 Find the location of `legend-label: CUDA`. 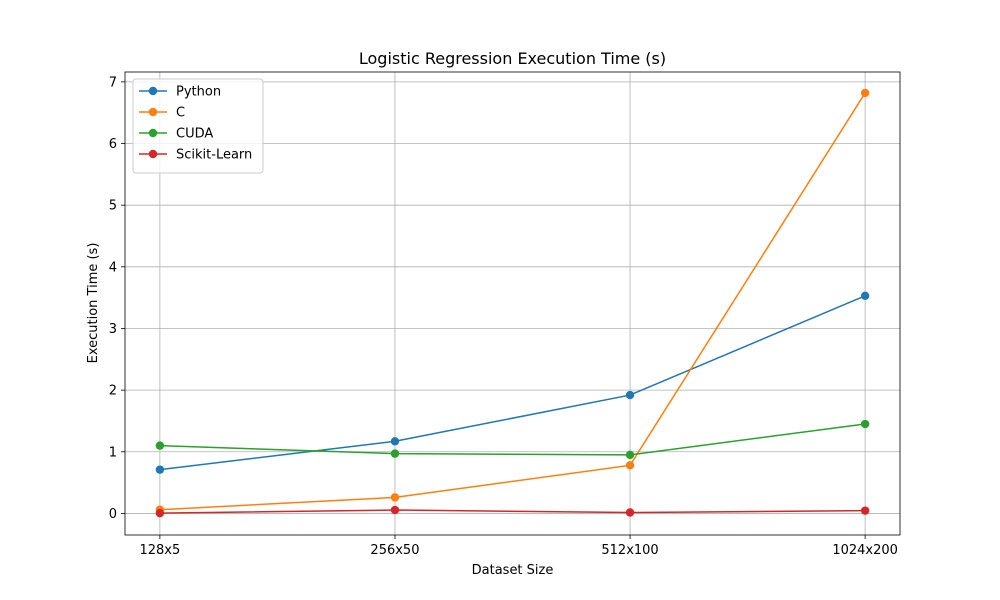

legend-label: CUDA is located at coordinates (194, 134).